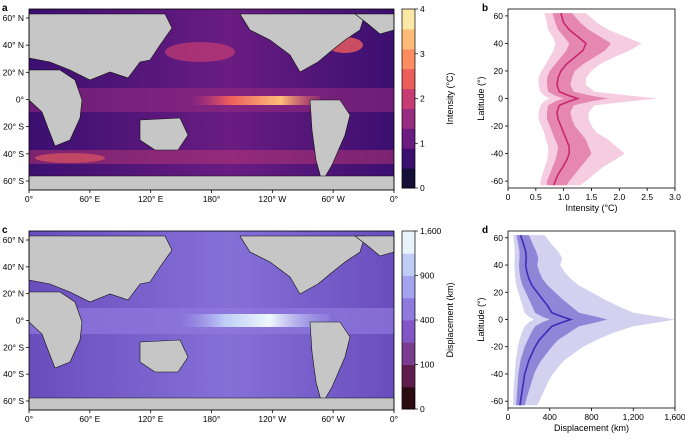 The image size is (685, 440). I want to click on lon-tick-label-c: 0°, so click(394, 419).